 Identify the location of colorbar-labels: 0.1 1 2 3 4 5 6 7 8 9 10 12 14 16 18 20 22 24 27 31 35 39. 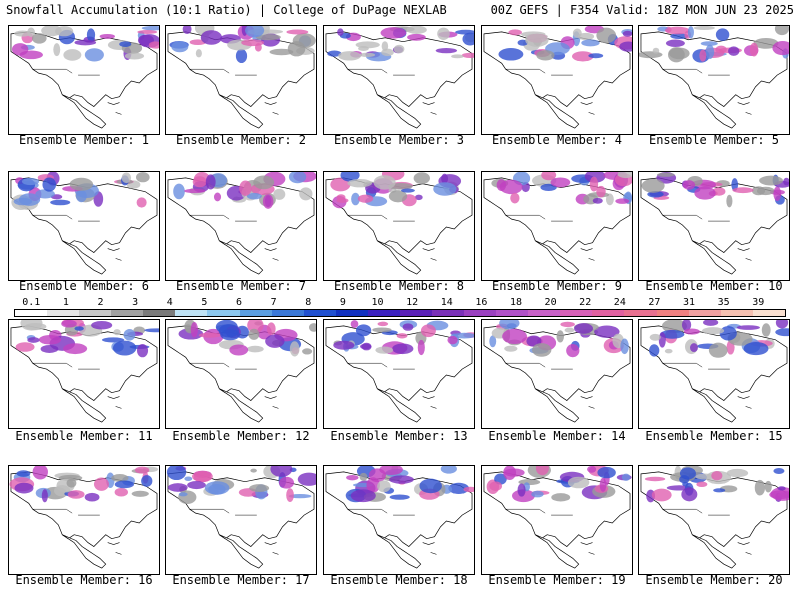
(400, 303).